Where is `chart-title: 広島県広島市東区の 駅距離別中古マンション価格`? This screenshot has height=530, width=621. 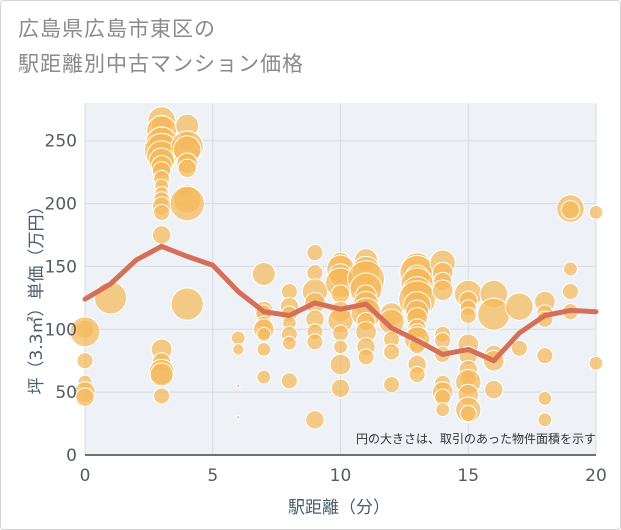 chart-title: 広島県広島市東区の 駅距離別中古マンション価格 is located at coordinates (161, 47).